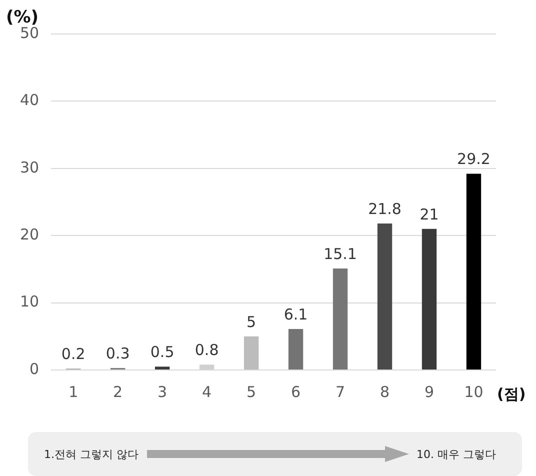 This screenshot has height=476, width=536. Describe the element at coordinates (207, 391) in the screenshot. I see `x-tick-label: 4` at that location.